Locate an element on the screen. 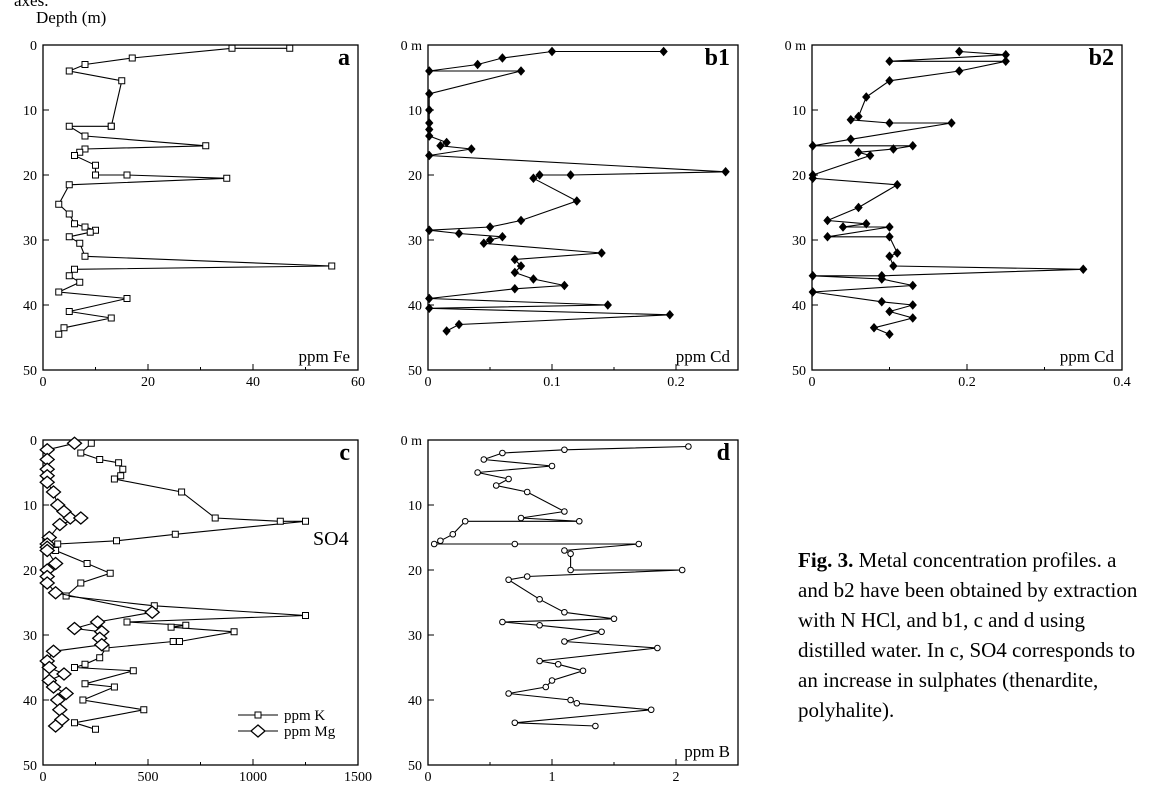 This screenshot has width=1155, height=789. panel-letter-b1: b1 is located at coordinates (717, 58).